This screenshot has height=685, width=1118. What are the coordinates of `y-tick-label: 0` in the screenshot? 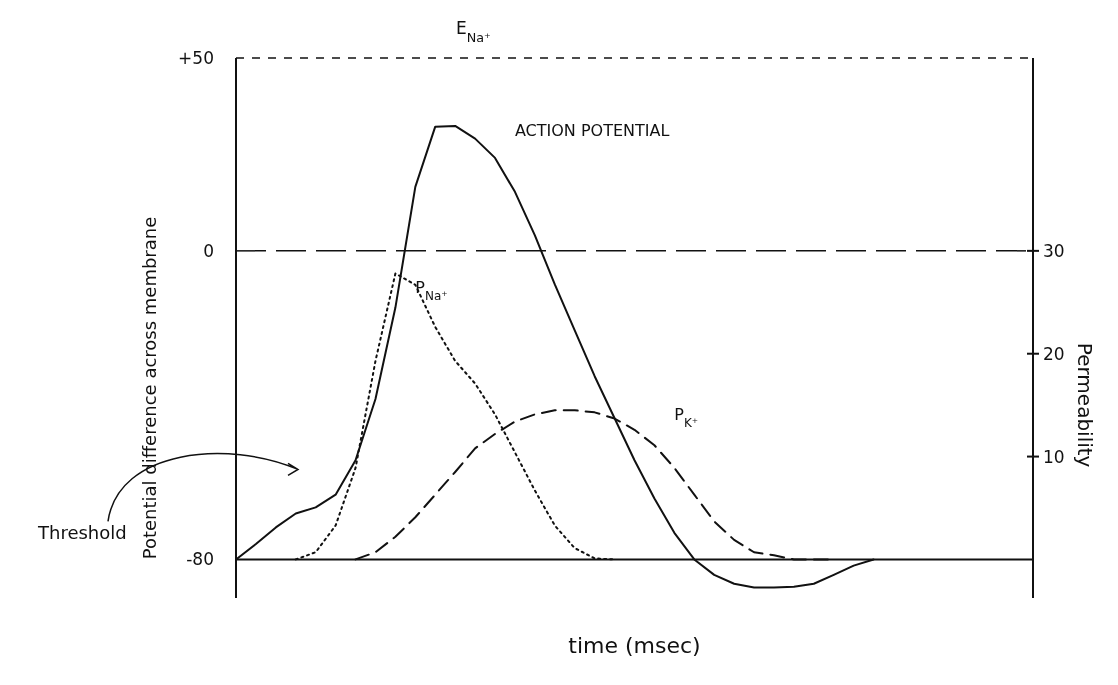 It's located at (208, 250).